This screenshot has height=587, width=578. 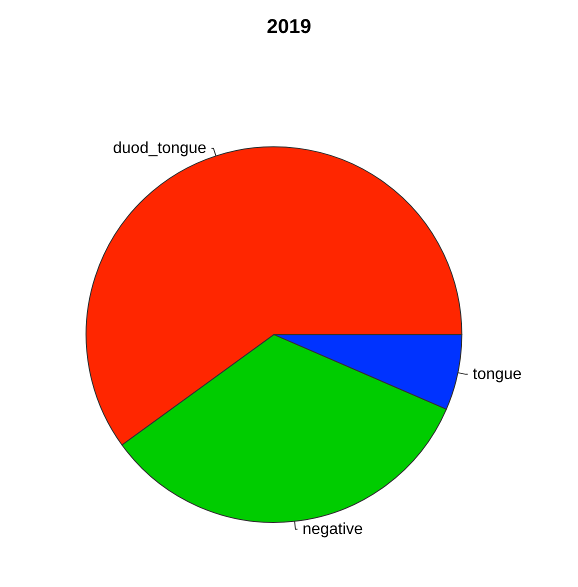 I want to click on slice-label: duod_tongue, so click(x=160, y=148).